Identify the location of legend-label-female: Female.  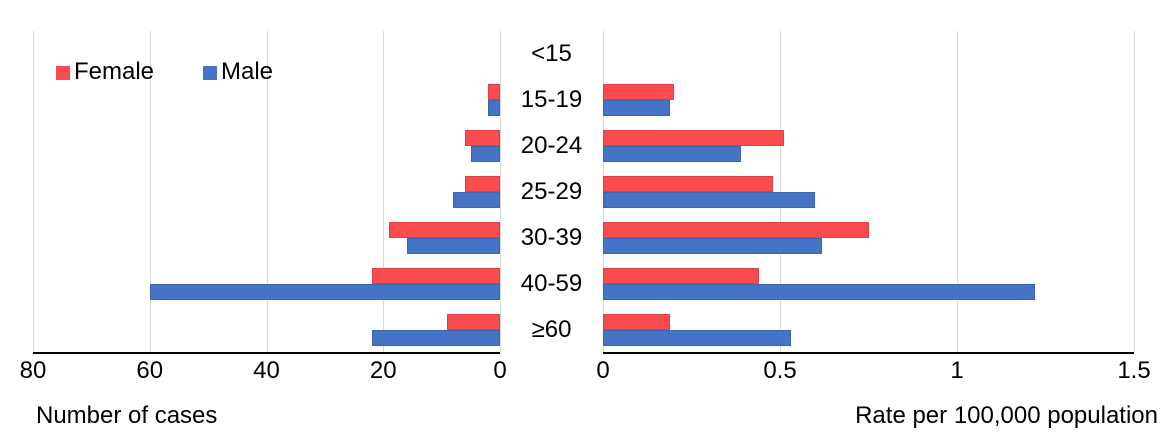
(114, 71).